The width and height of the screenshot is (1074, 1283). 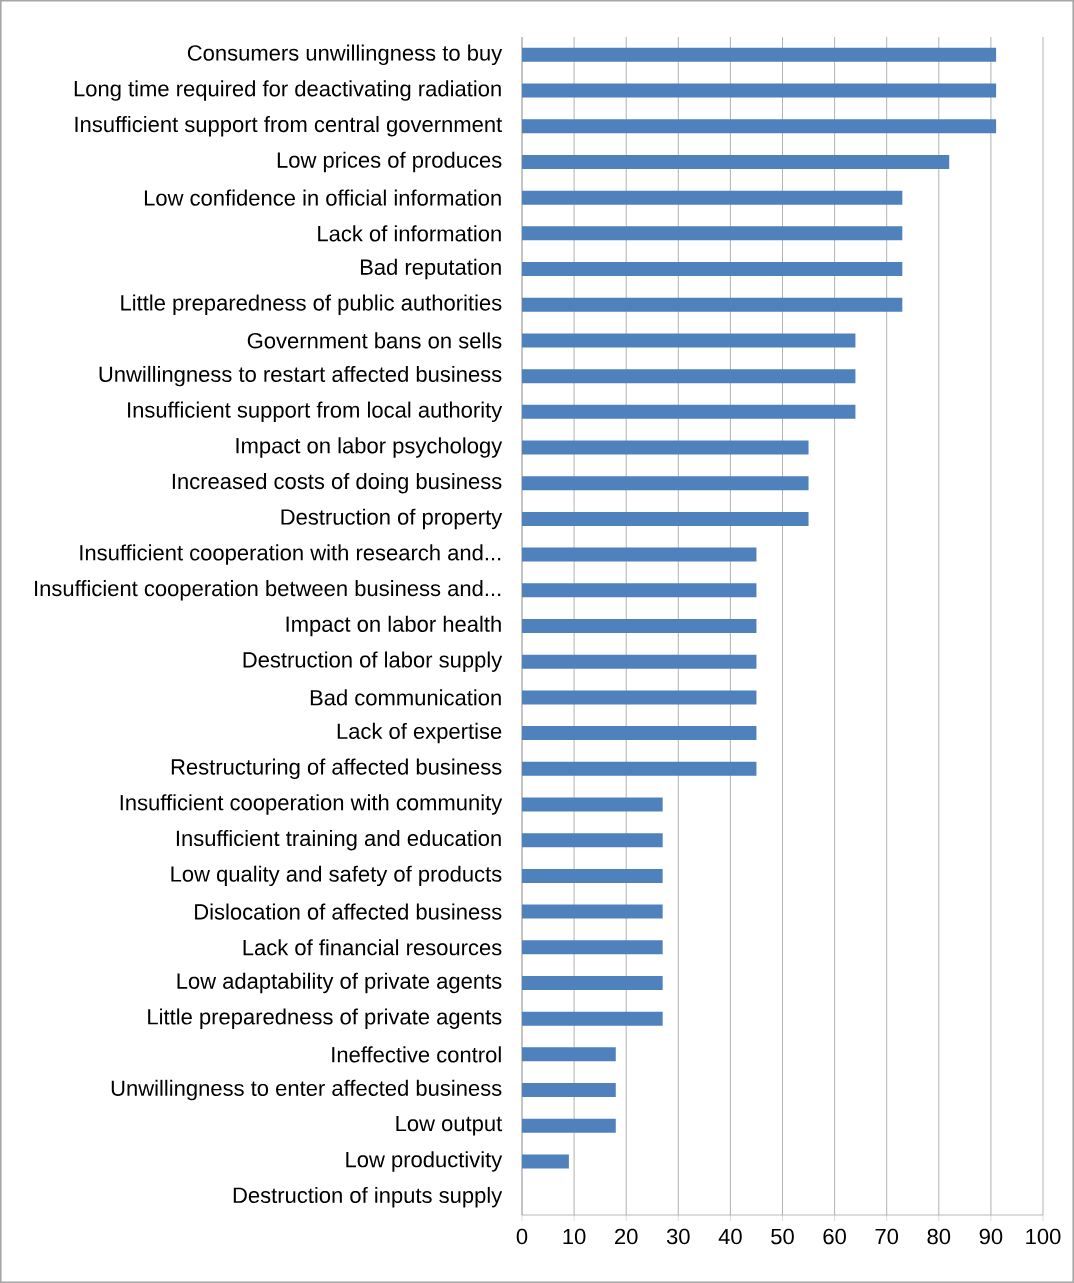 What do you see at coordinates (574, 1236) in the screenshot?
I see `x-tick-label: 10` at bounding box center [574, 1236].